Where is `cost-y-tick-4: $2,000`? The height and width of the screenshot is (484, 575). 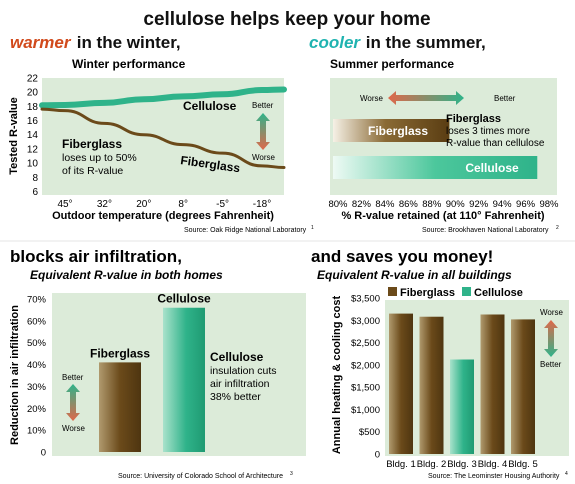
cost-y-tick-4: $2,000 is located at coordinates (365, 365).